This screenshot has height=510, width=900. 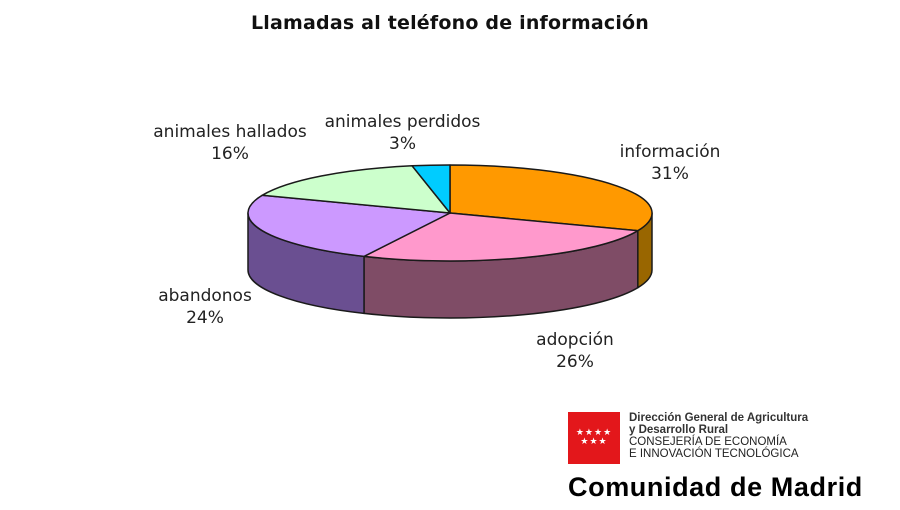 What do you see at coordinates (670, 163) in the screenshot?
I see `label-informacion: información 31%` at bounding box center [670, 163].